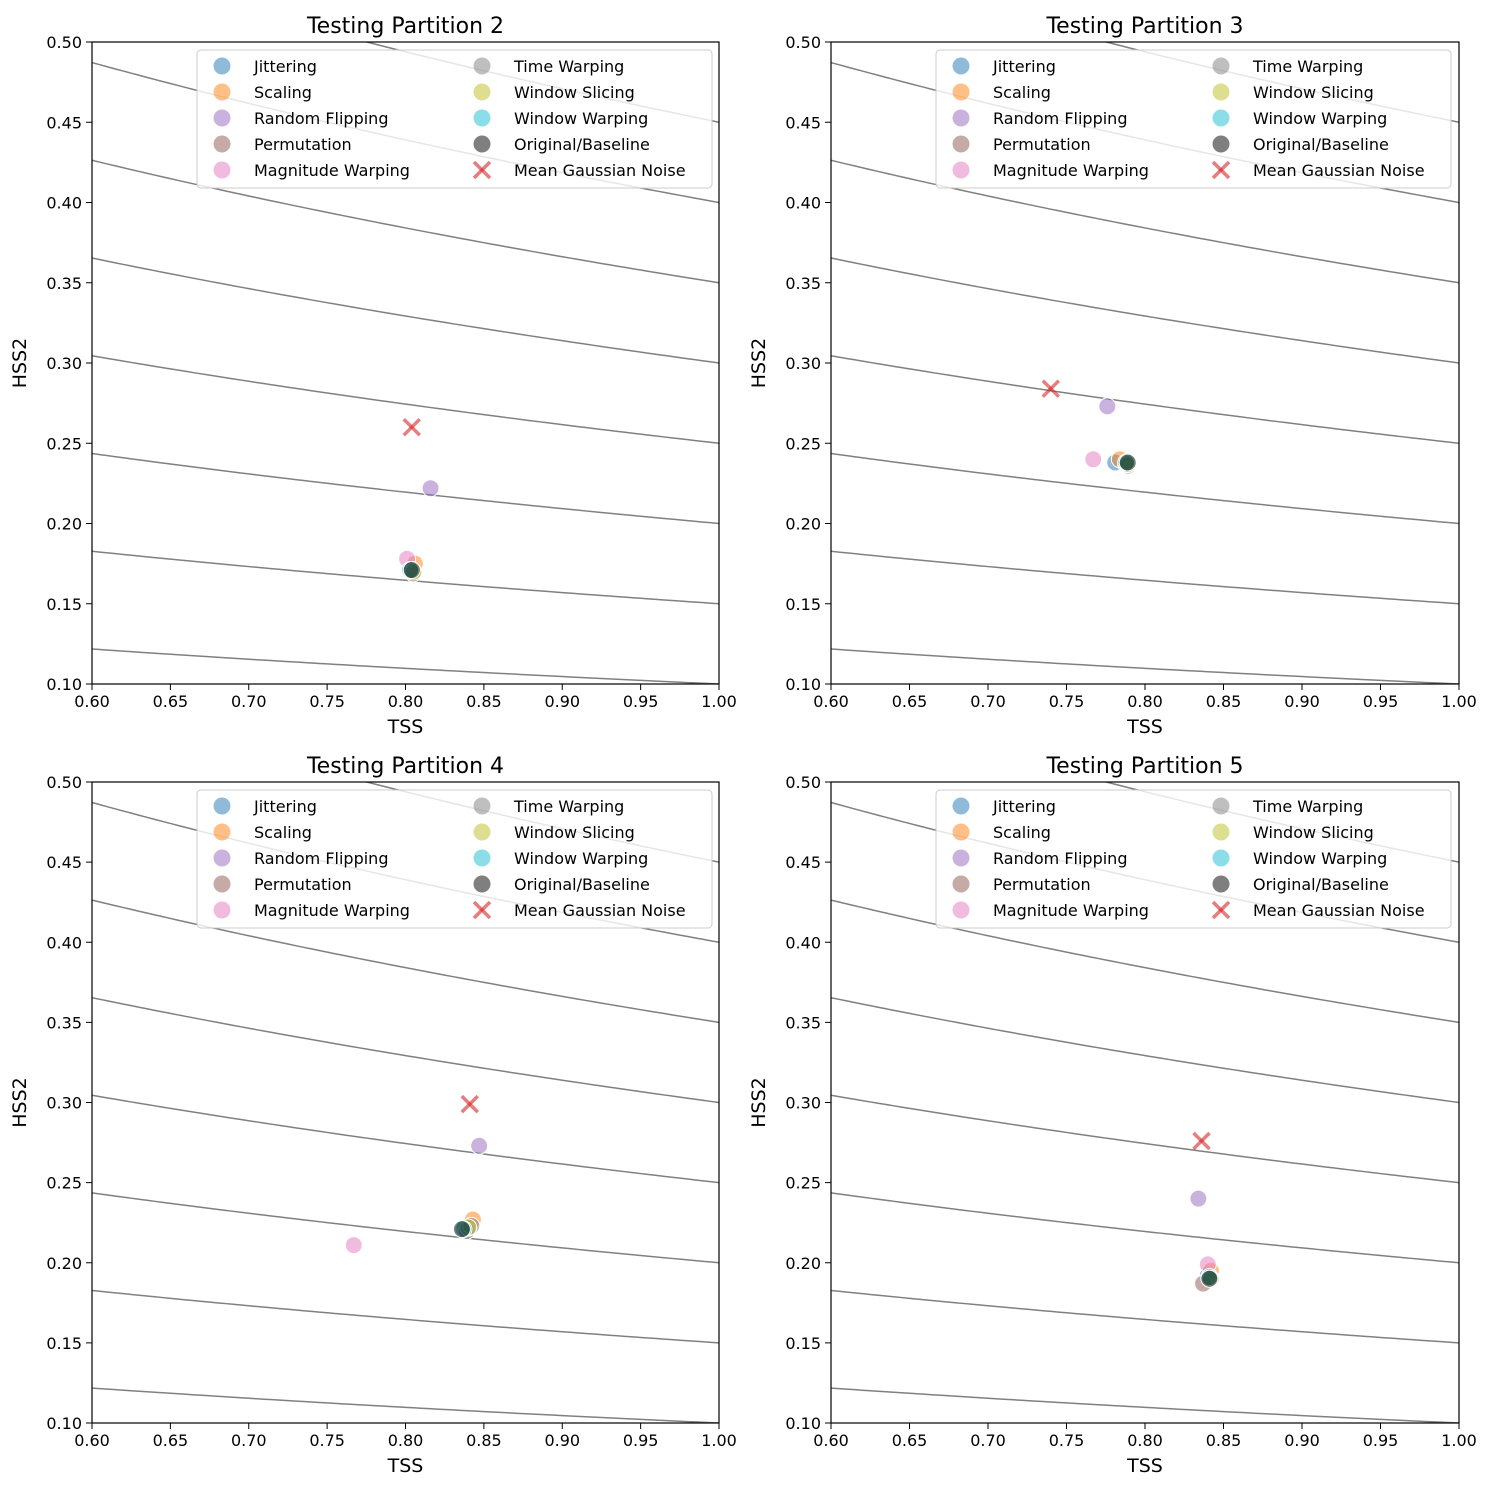  Describe the element at coordinates (353, 1245) in the screenshot. I see `point-magnitude-warping` at that location.